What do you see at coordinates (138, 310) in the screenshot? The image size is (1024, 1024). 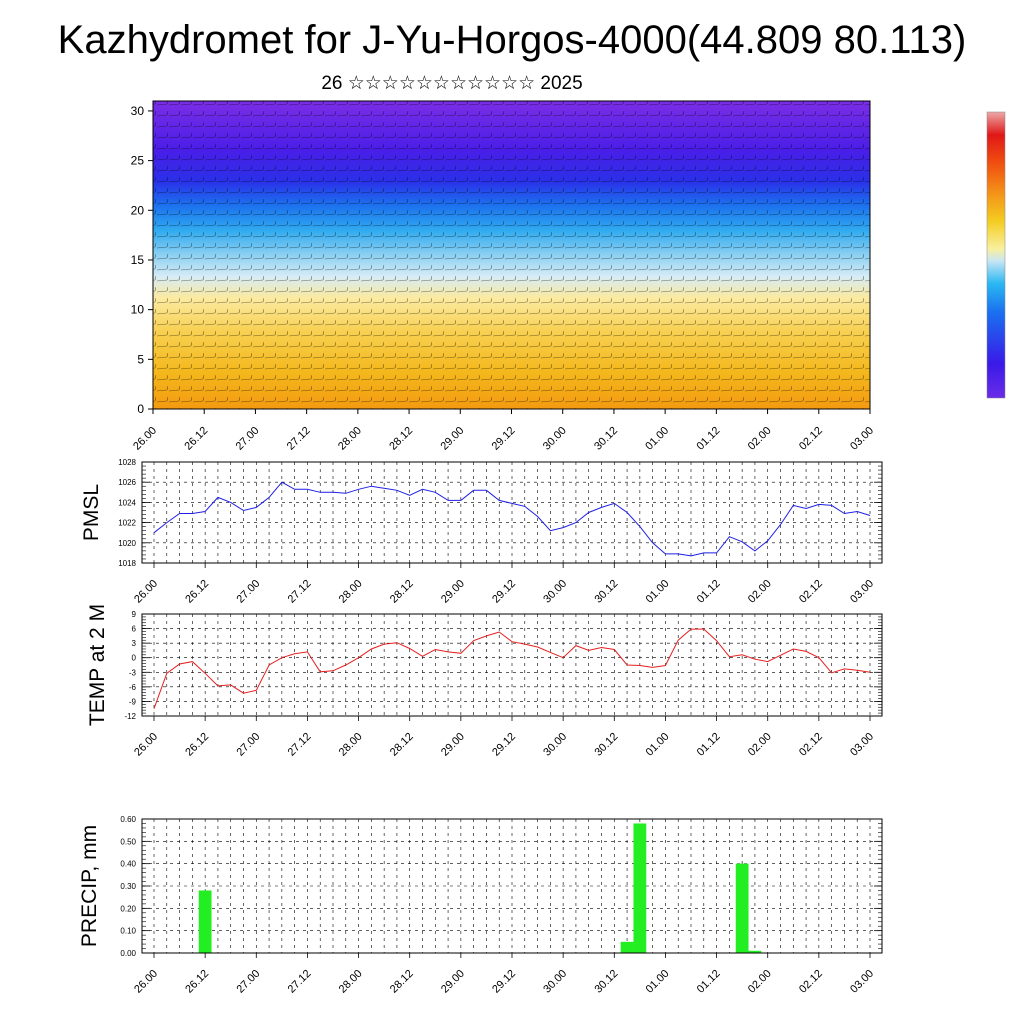 I see `y-tick-label: 10` at bounding box center [138, 310].